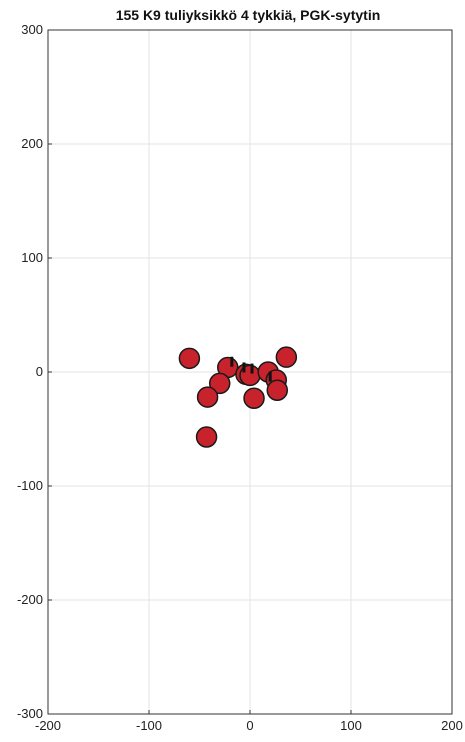 The height and width of the screenshot is (742, 465). Describe the element at coordinates (30, 599) in the screenshot. I see `y-tick-label: -200` at that location.